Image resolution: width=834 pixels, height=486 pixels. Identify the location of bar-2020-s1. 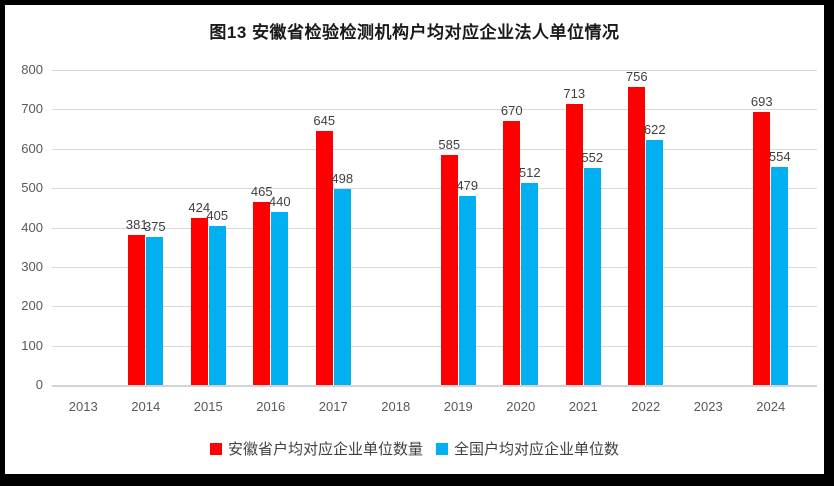
(530, 284).